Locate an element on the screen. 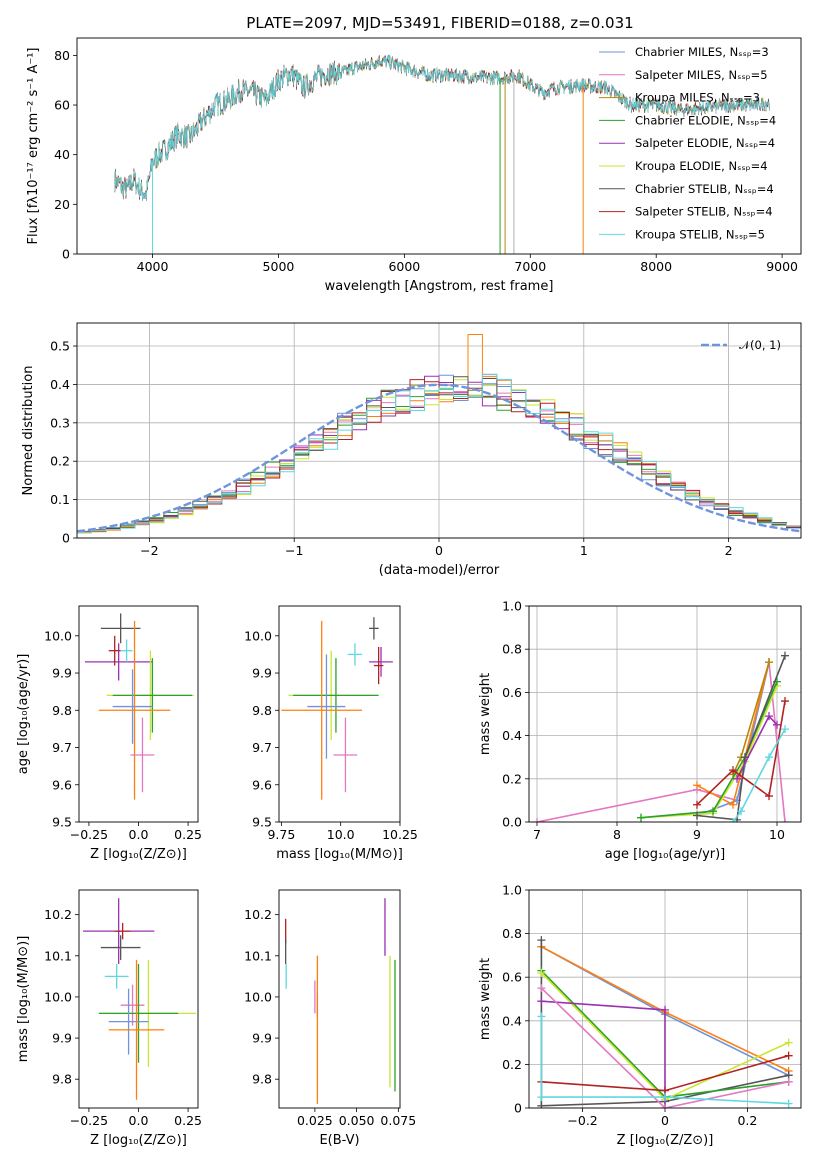 This screenshot has width=819, height=1170. histogram-step is located at coordinates (439, 456).